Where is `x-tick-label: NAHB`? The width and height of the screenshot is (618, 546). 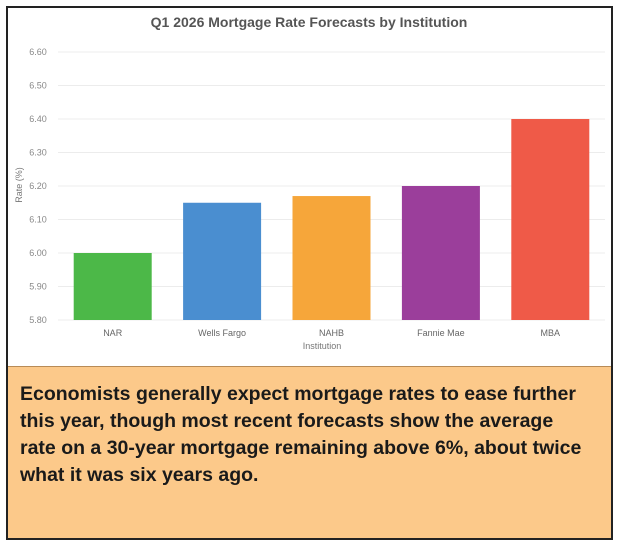 x-tick-label: NAHB is located at coordinates (331, 333).